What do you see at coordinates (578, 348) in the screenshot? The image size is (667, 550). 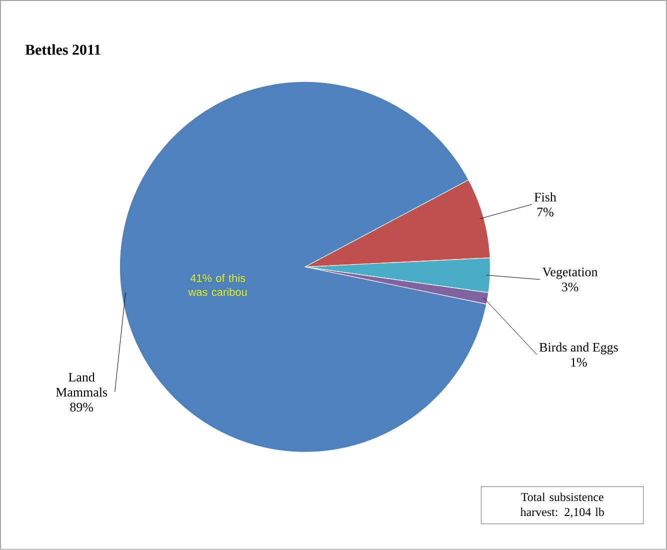 I see `slice-label: Birds and Eggs` at bounding box center [578, 348].